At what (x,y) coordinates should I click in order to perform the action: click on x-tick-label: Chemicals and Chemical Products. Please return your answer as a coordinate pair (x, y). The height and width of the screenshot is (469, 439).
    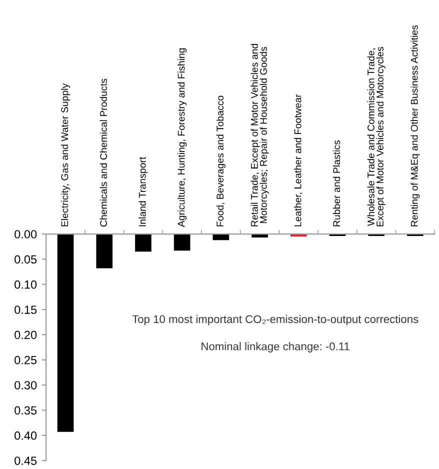
    Looking at the image, I should click on (103, 152).